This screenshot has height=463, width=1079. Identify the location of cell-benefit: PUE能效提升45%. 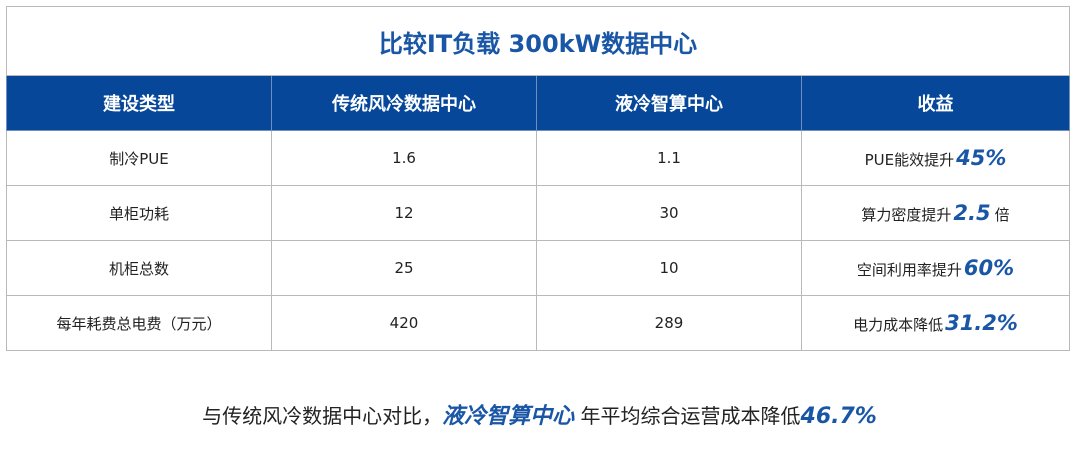
(935, 158).